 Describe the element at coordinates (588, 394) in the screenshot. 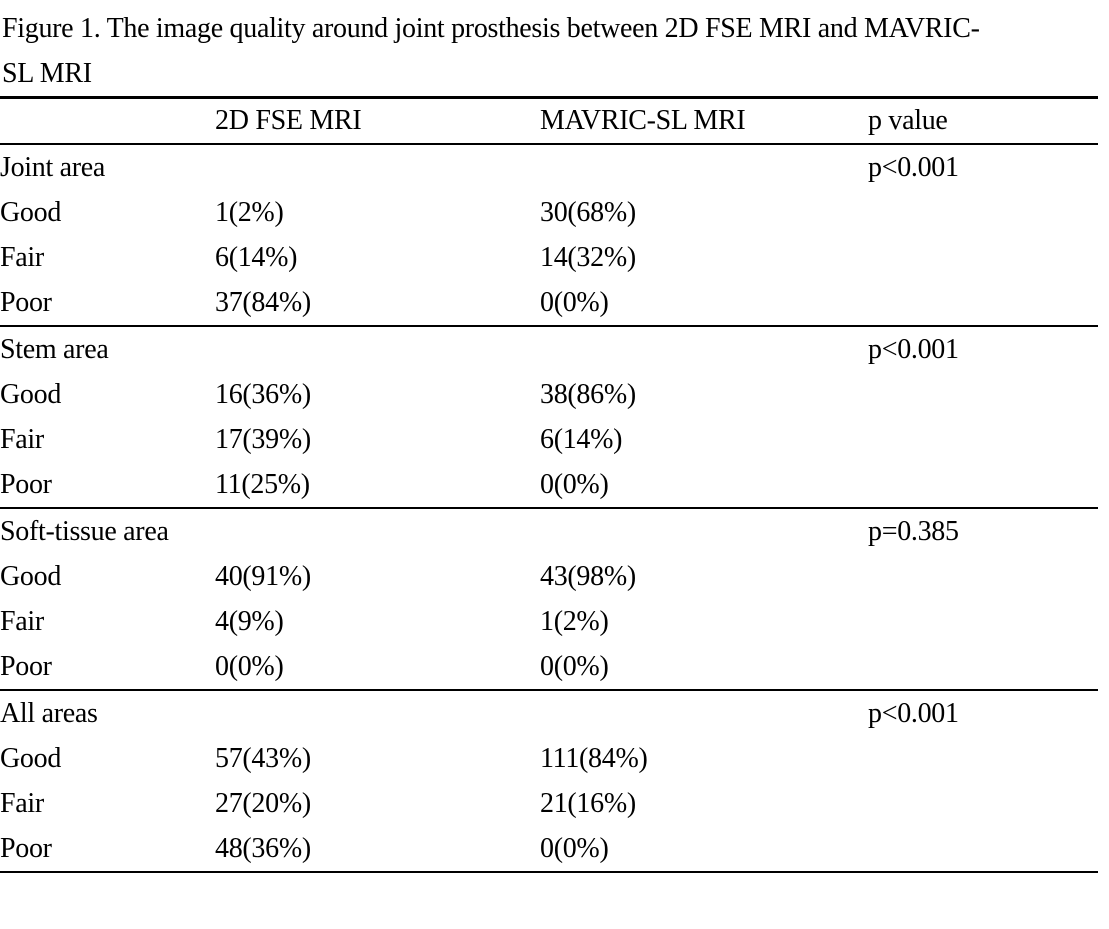

I see `mavric-value: 38(86%)` at that location.